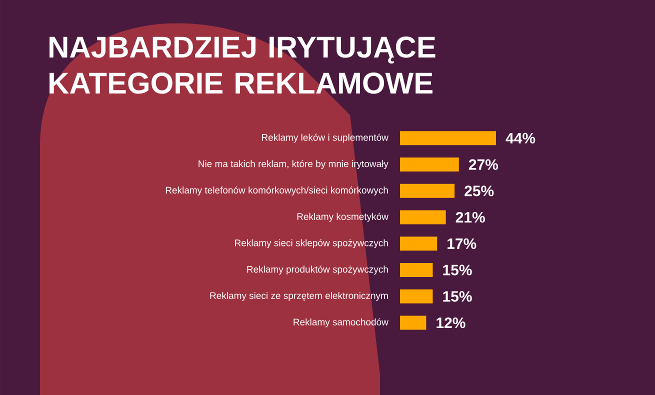 The image size is (655, 395). I want to click on y-tick-label: Reklamy telefonów komórkowych/sieci komórkowych, so click(277, 191).